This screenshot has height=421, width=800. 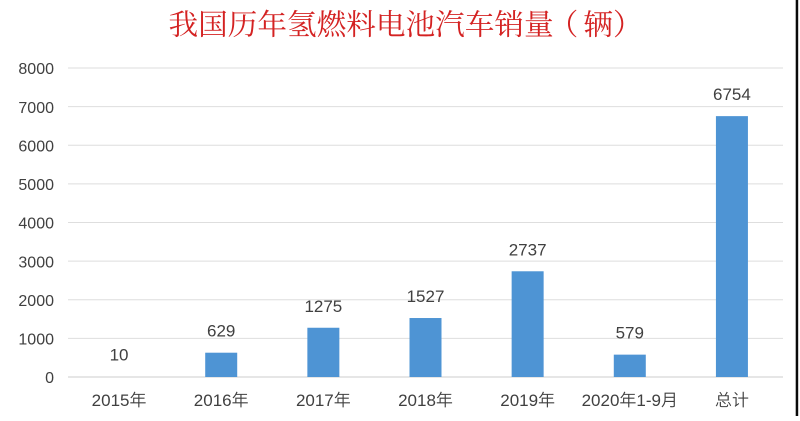 I want to click on svg-text: 1000, so click(x=36, y=340).